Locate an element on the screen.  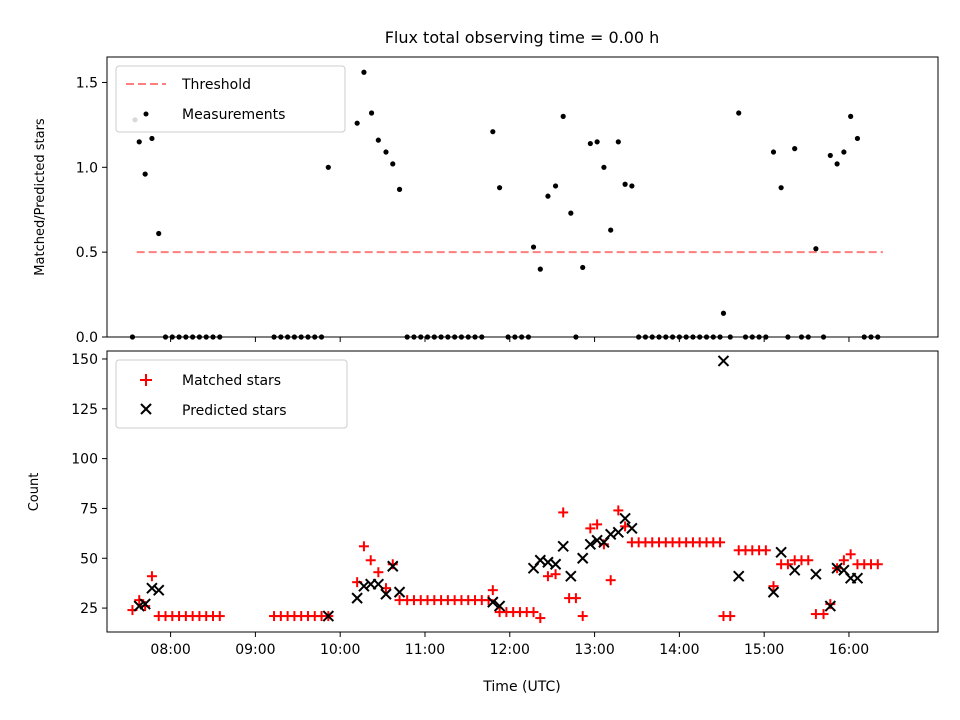
x-tick-label: 10:00 is located at coordinates (340, 650).